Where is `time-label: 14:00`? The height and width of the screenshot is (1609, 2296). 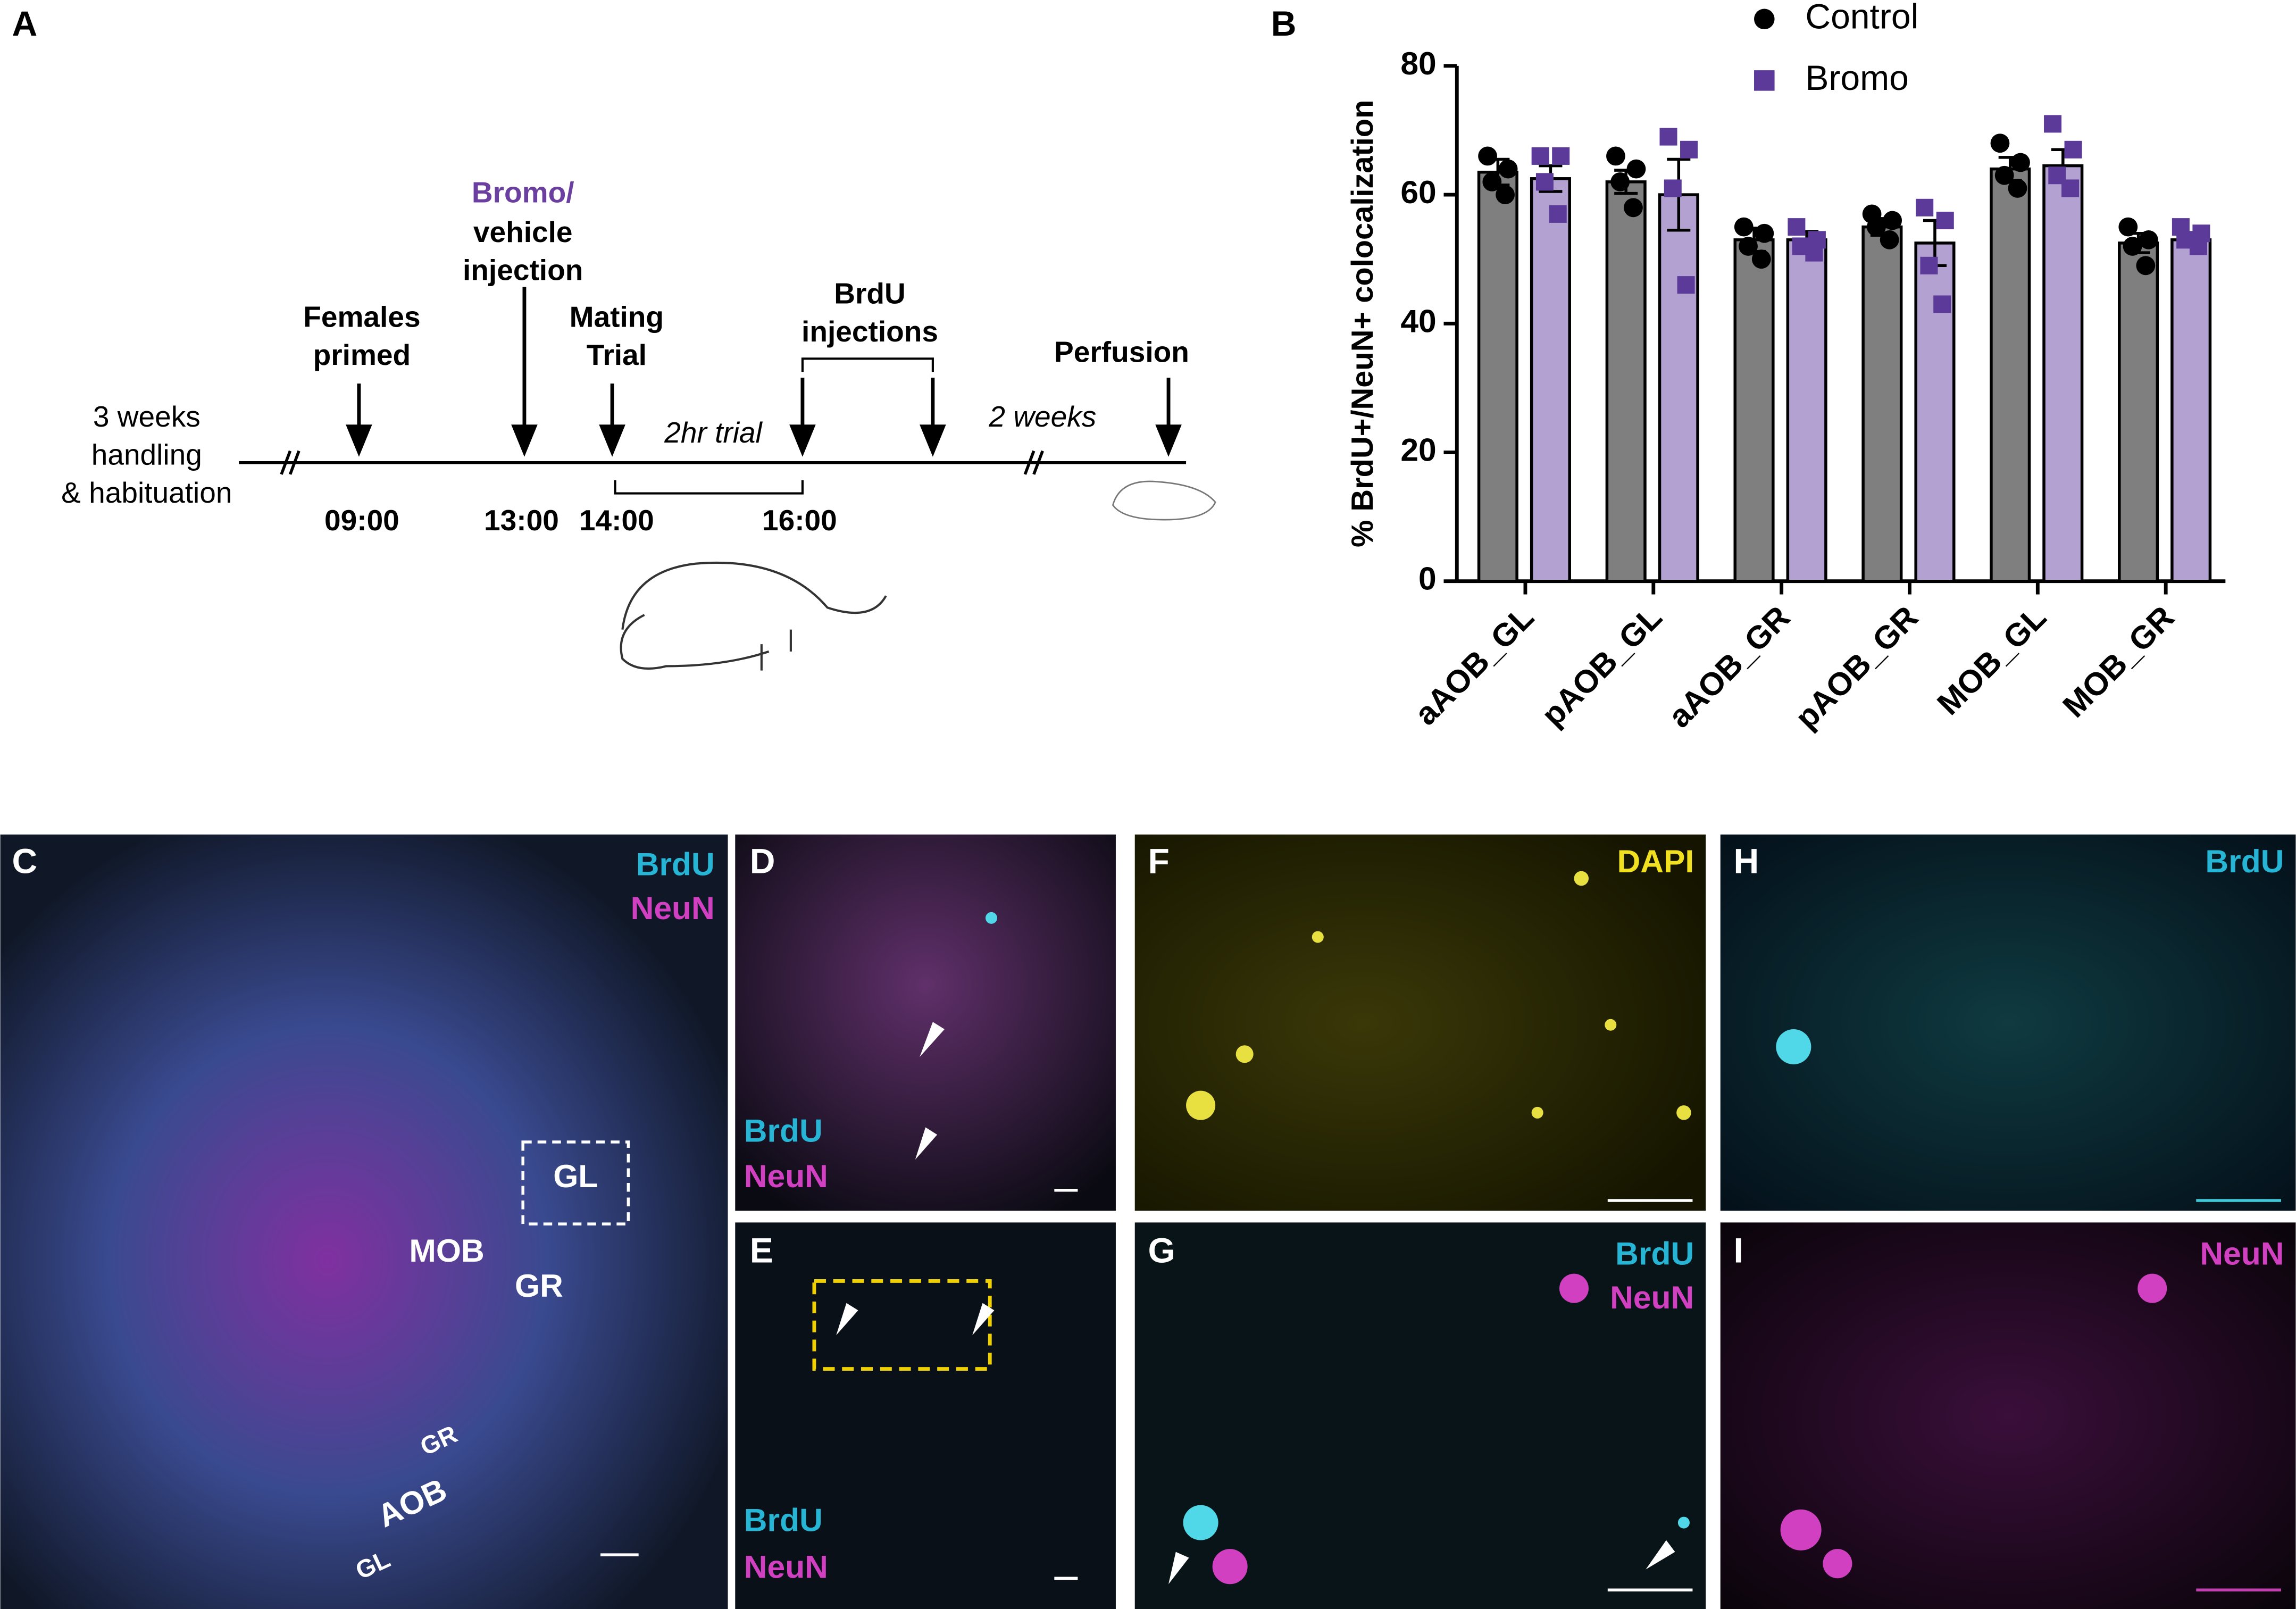 time-label: 14:00 is located at coordinates (617, 520).